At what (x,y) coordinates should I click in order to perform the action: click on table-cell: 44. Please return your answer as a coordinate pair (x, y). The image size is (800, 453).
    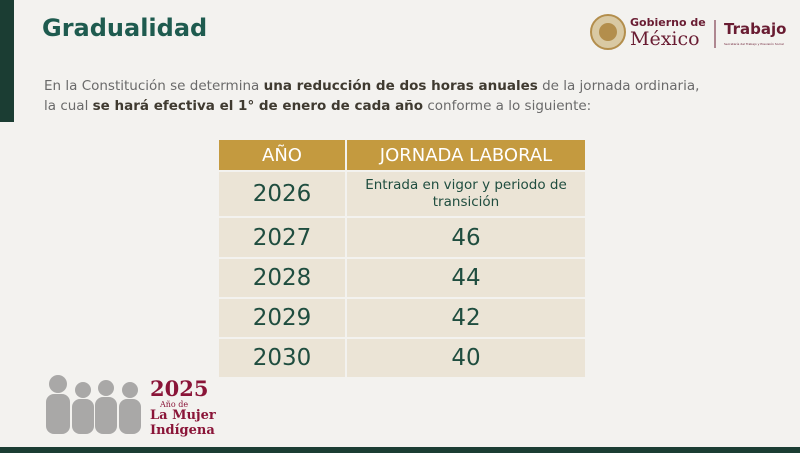
    Looking at the image, I should click on (466, 278).